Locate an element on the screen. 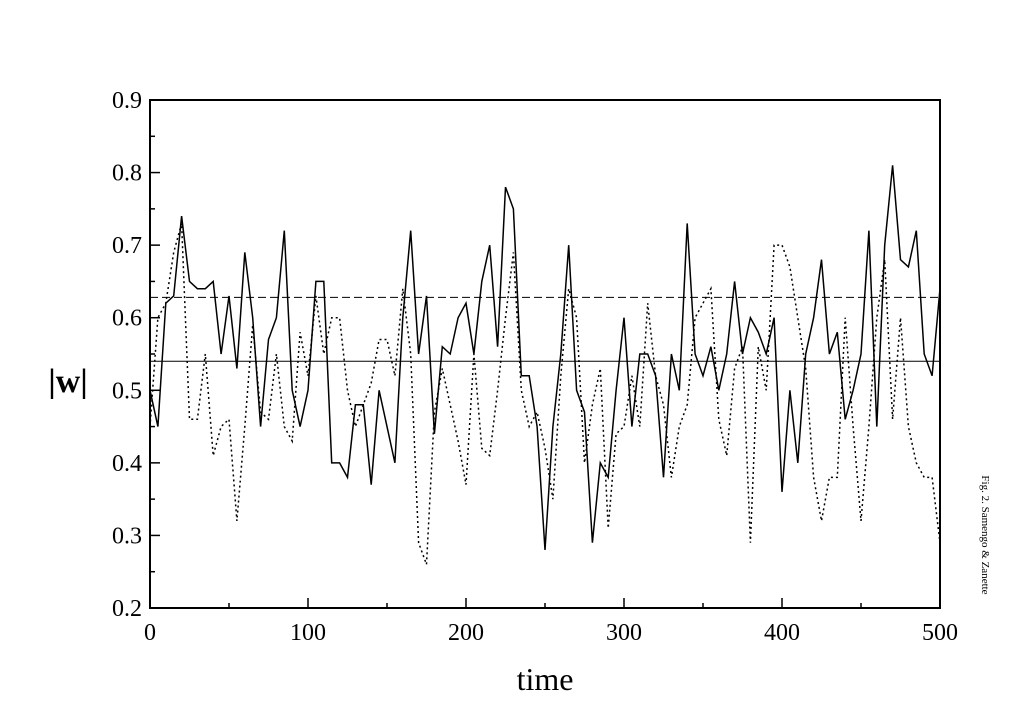 This screenshot has height=719, width=1035. y-tick-label: 0.8 is located at coordinates (127, 174).